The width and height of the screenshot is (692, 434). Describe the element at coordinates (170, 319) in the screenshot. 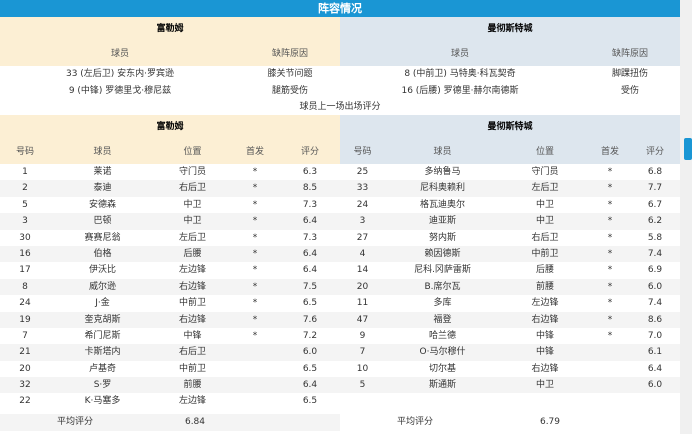

I see `player-row: 19 奎克胡斯 右边锋 * 7.6` at that location.